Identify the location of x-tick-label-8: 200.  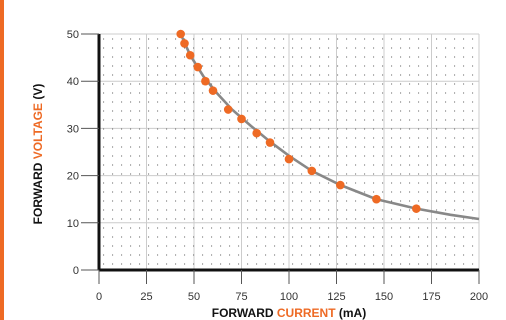
(479, 297).